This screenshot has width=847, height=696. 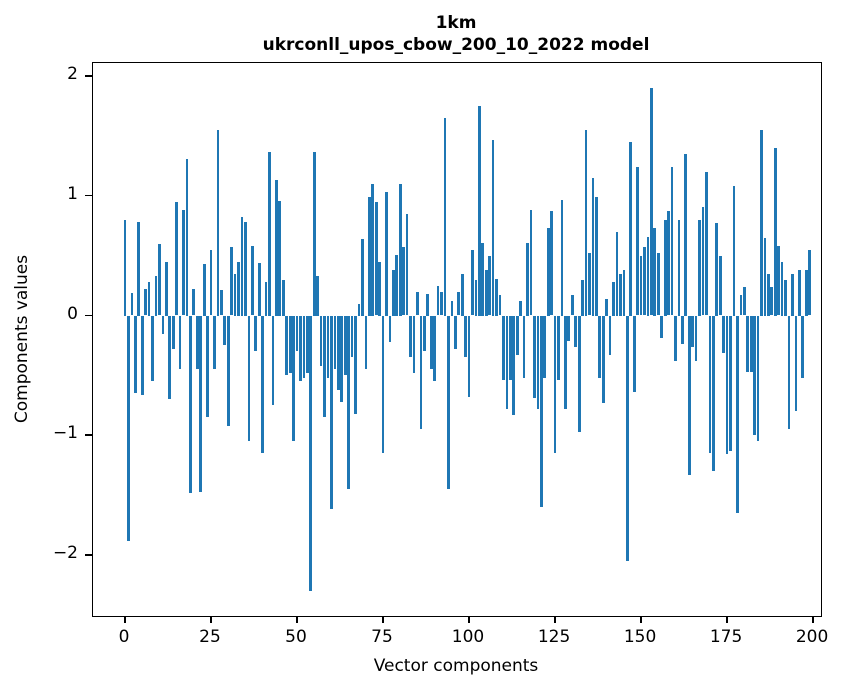 What do you see at coordinates (65, 433) in the screenshot?
I see `y-tick-label: −1` at bounding box center [65, 433].